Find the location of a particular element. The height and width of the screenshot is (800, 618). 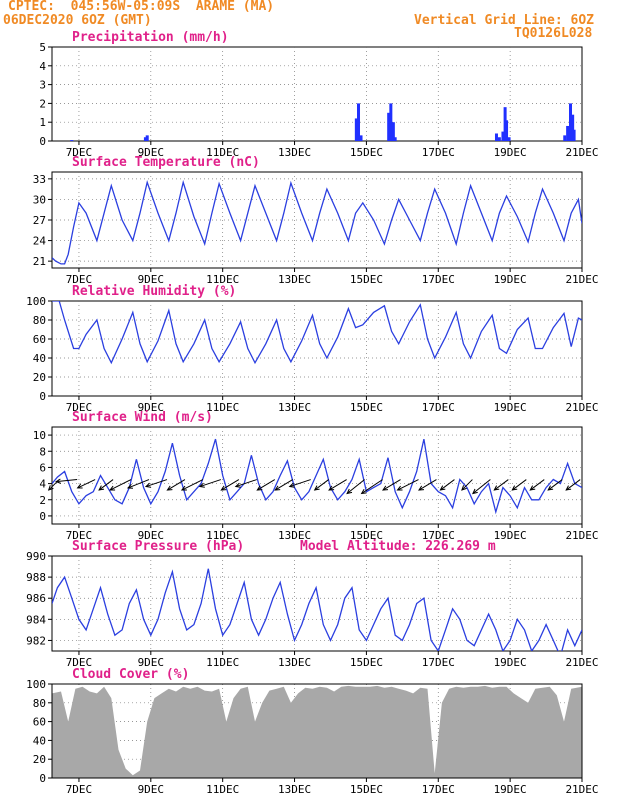

cloud-area is located at coordinates (317, 731).